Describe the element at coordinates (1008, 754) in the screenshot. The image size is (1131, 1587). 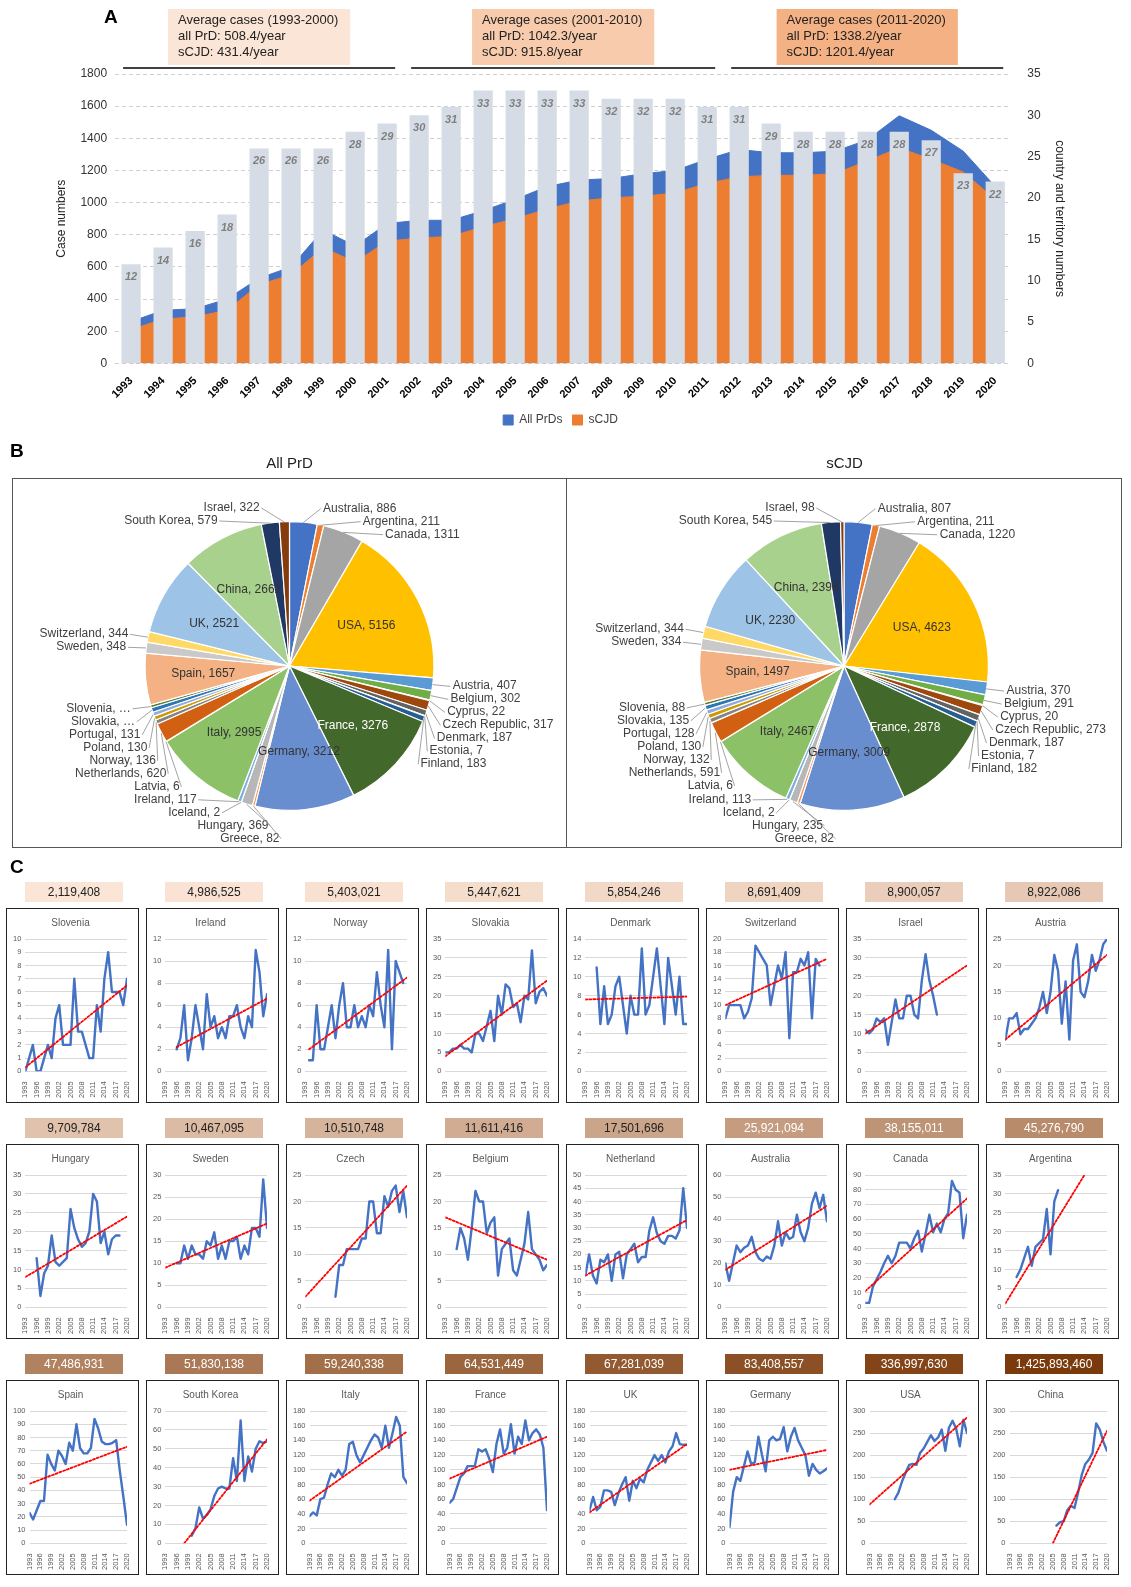
I see `slice-label: Estonia, 7` at that location.